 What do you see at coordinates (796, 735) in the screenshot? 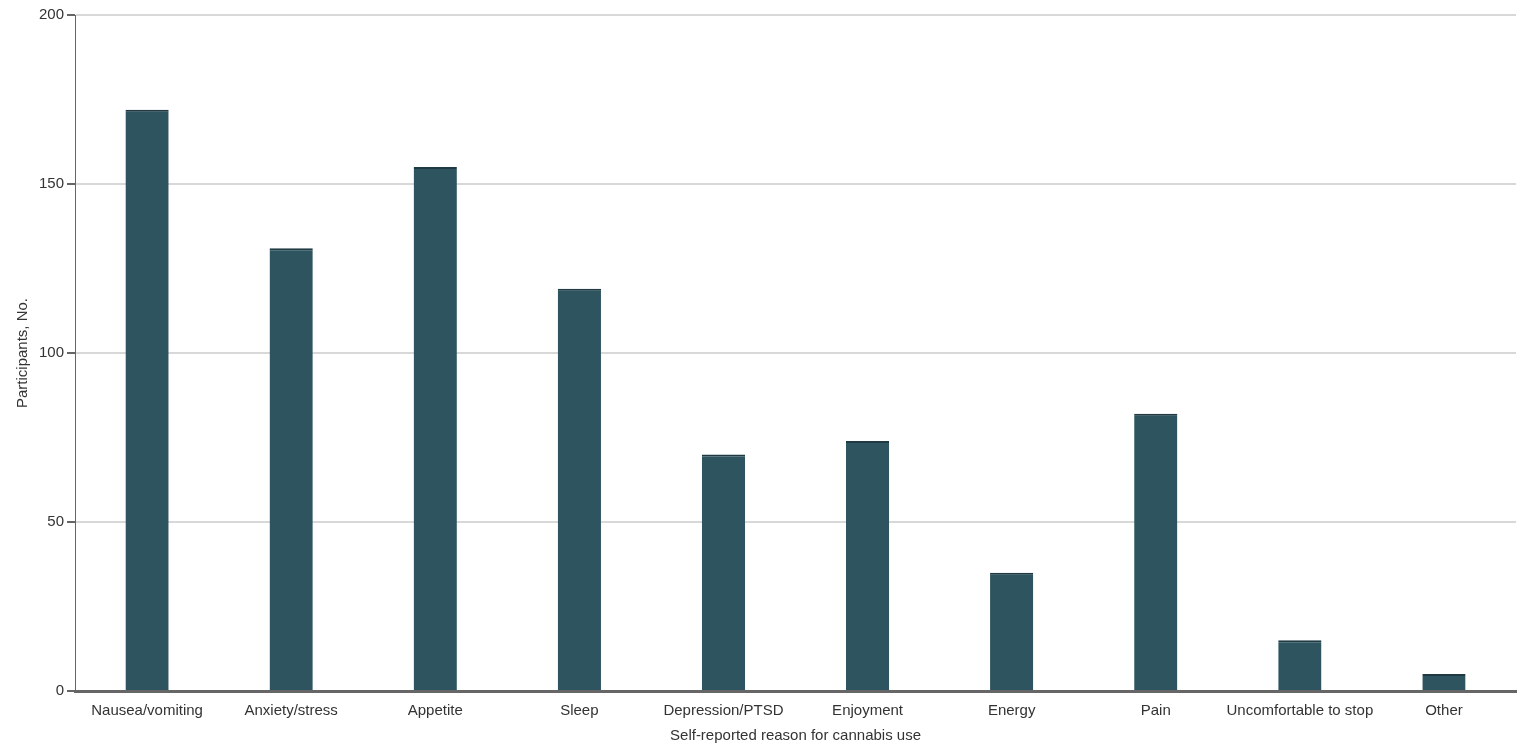
I see `x-axis-title: Self-reported reason for cannabis use` at bounding box center [796, 735].